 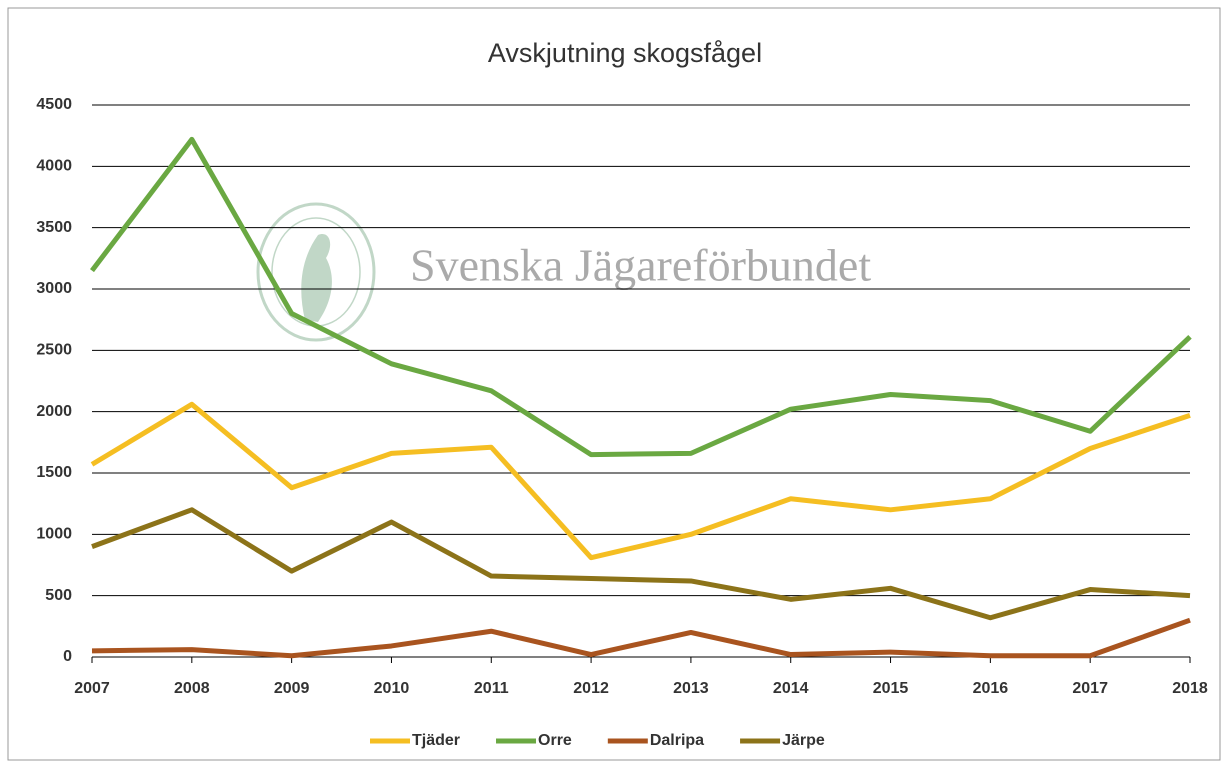 What do you see at coordinates (54, 227) in the screenshot?
I see `y-tick-label: 3500` at bounding box center [54, 227].